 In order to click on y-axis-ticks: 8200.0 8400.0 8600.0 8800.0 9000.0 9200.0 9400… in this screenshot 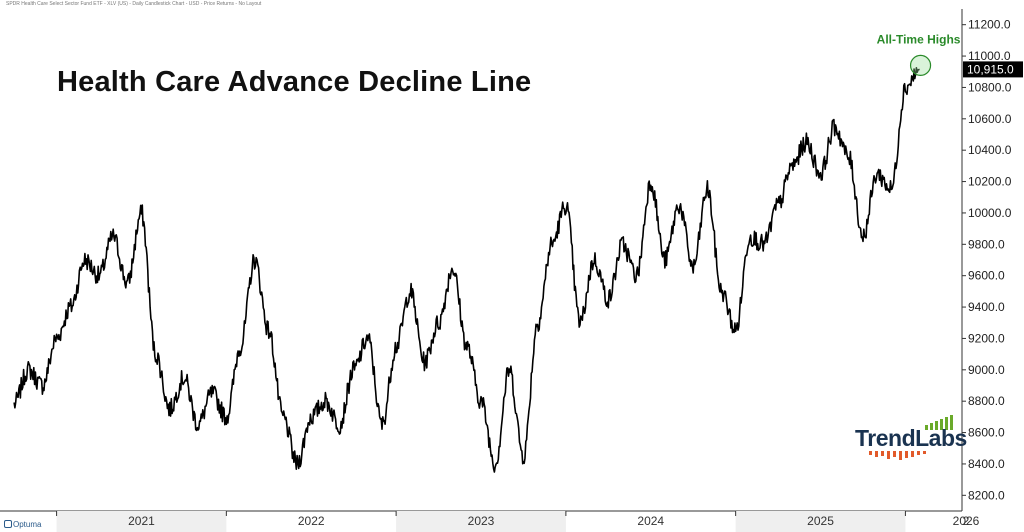, I will do `click(987, 260)`.